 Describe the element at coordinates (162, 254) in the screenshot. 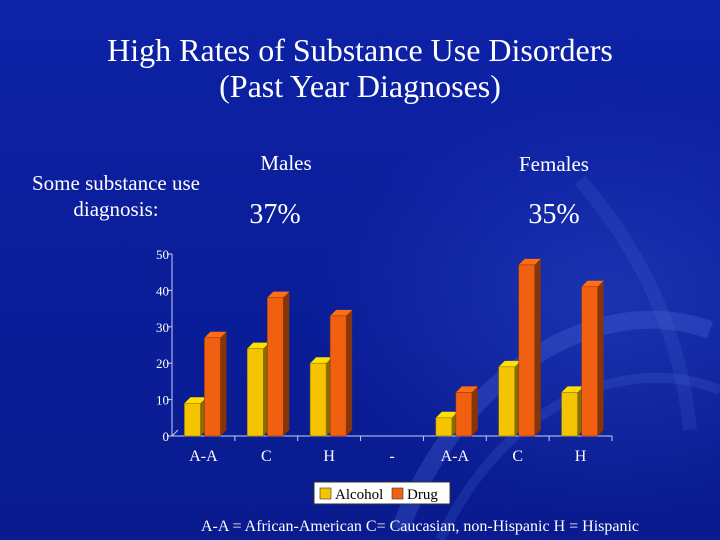

I see `y-tick-label: 50` at that location.